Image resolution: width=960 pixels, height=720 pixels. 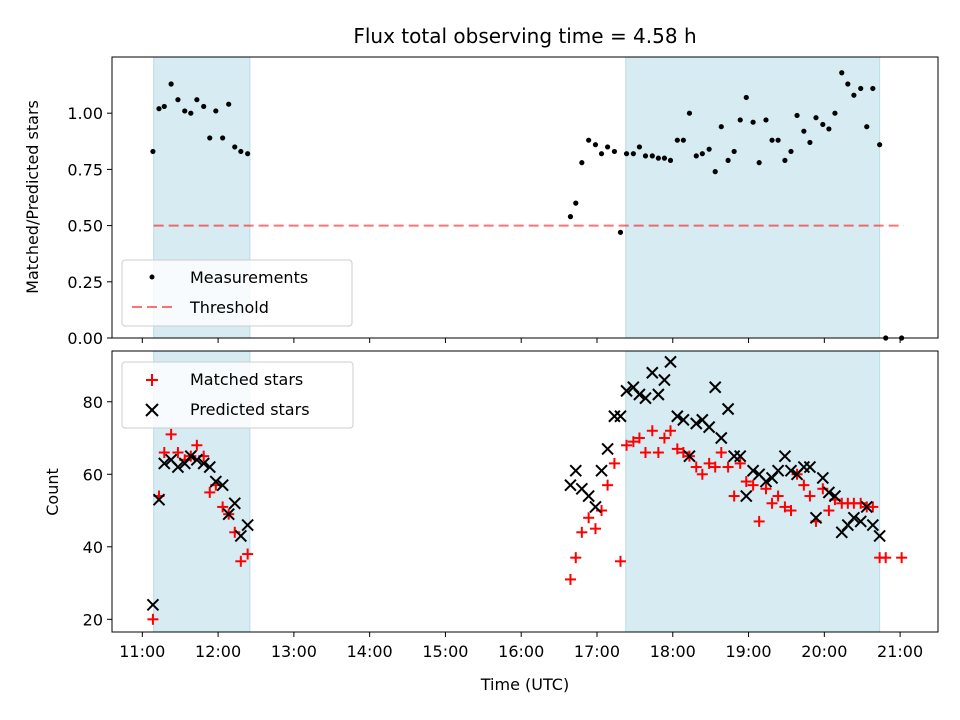 I want to click on x-tick-label: 21:00, so click(x=900, y=651).